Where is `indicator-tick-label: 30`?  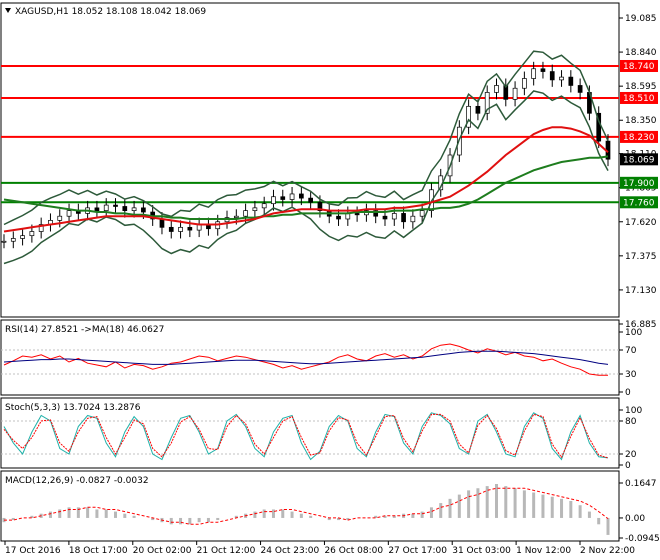 indicator-tick-label: 30 is located at coordinates (631, 375).